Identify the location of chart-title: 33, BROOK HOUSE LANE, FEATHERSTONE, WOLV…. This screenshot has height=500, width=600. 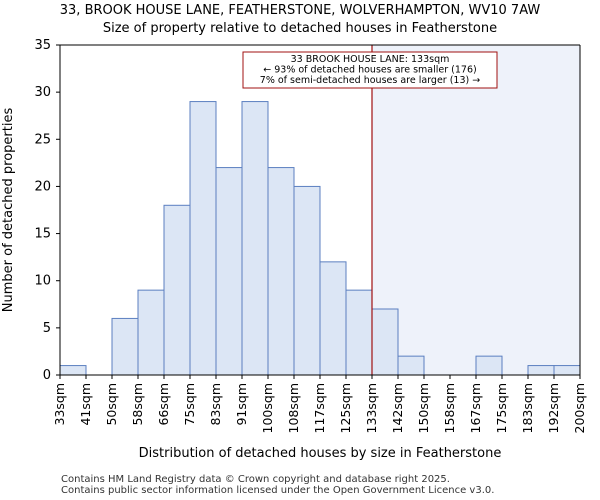
(300, 10).